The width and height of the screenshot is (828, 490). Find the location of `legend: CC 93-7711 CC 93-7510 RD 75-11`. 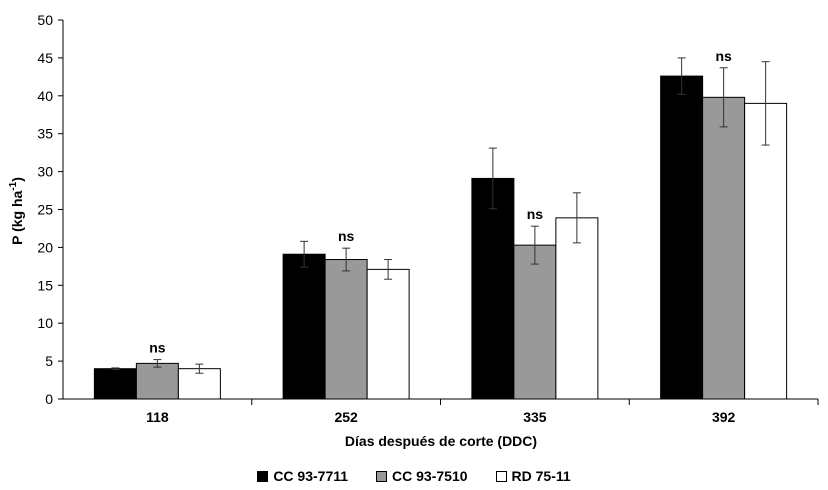

legend: CC 93-7711 CC 93-7510 RD 75-11 is located at coordinates (414, 476).